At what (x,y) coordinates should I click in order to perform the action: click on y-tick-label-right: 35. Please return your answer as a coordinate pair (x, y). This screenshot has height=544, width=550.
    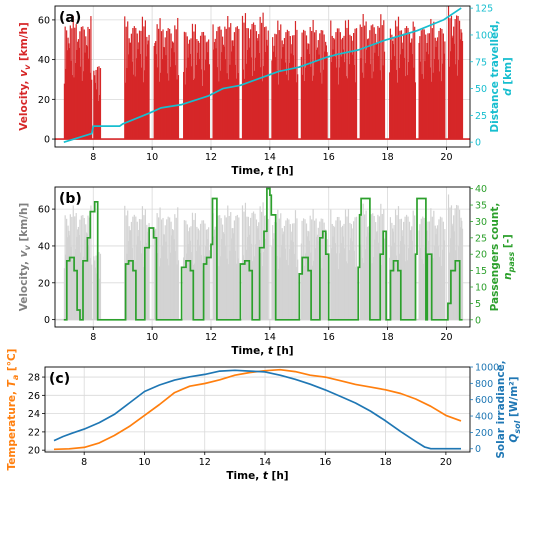
    Looking at the image, I should click on (481, 206).